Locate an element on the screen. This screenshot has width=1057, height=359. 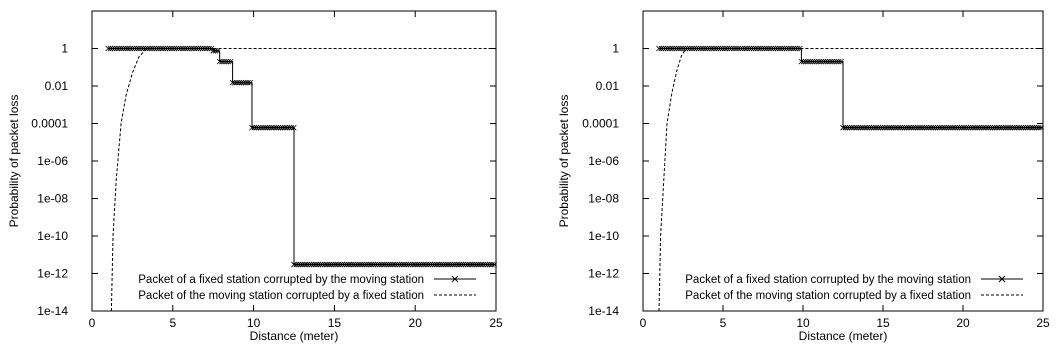
y-tick-label: 1e-08 is located at coordinates (52, 199).